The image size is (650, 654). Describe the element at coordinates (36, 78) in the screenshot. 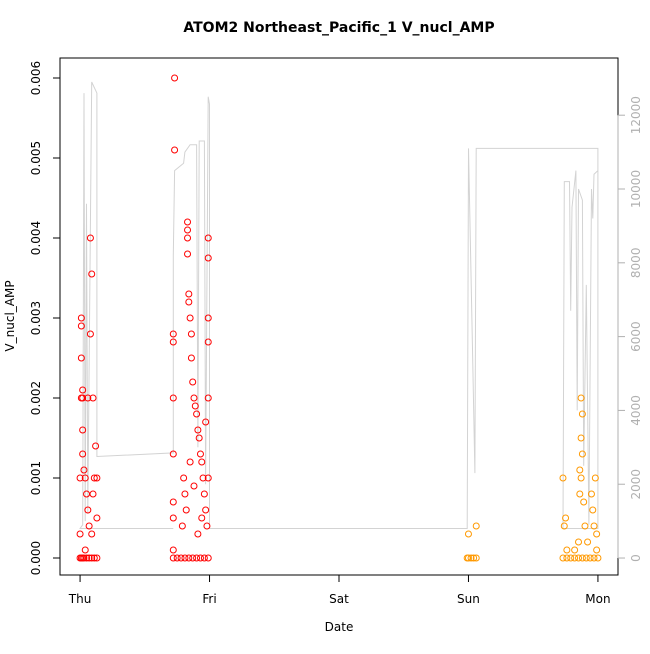

I see `y-tick-label: 0.006` at that location.